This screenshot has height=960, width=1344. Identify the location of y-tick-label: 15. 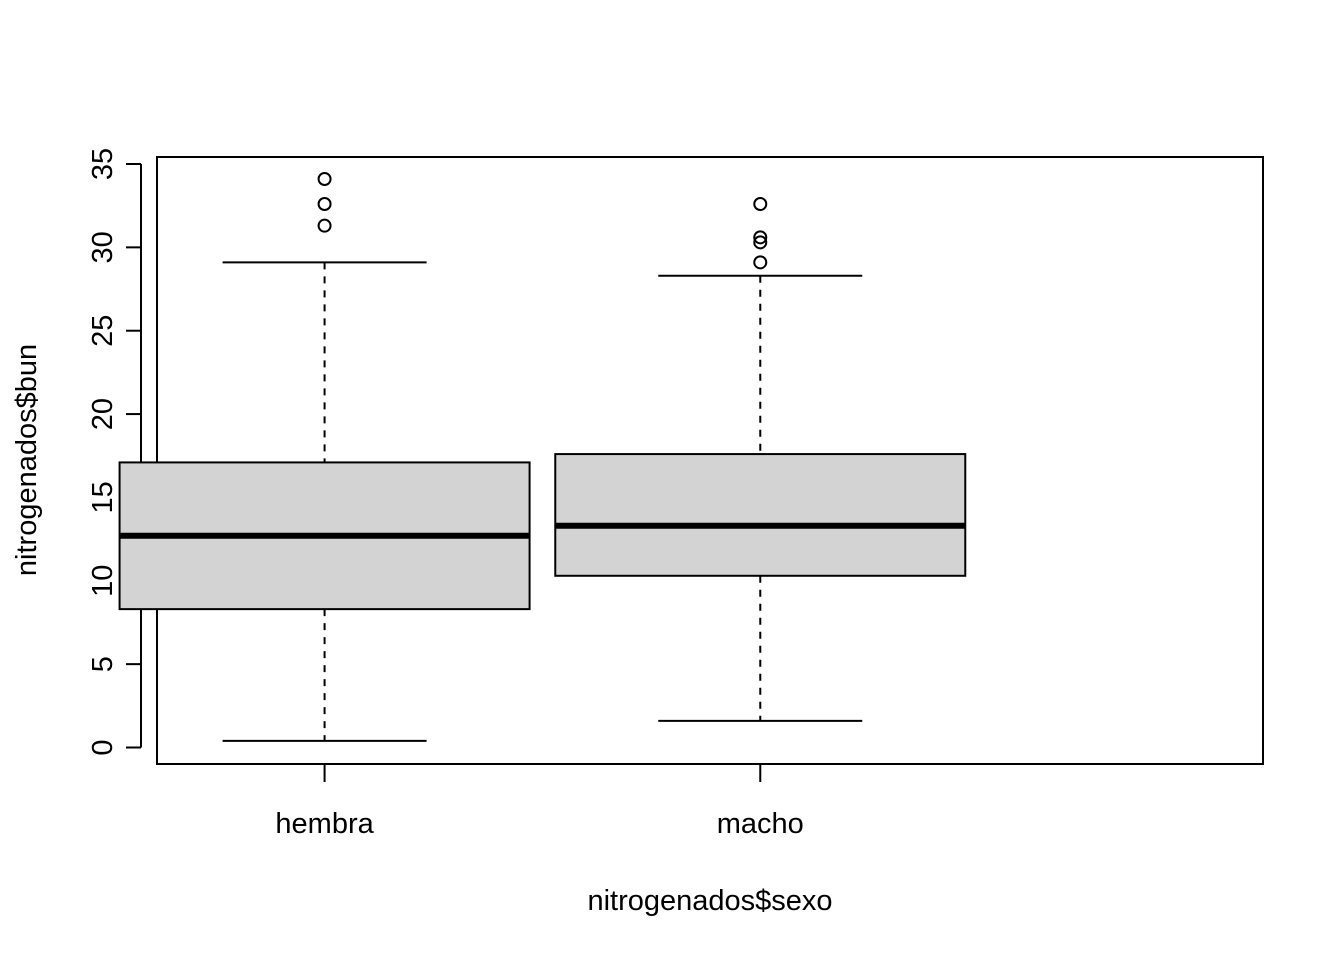
(103, 497).